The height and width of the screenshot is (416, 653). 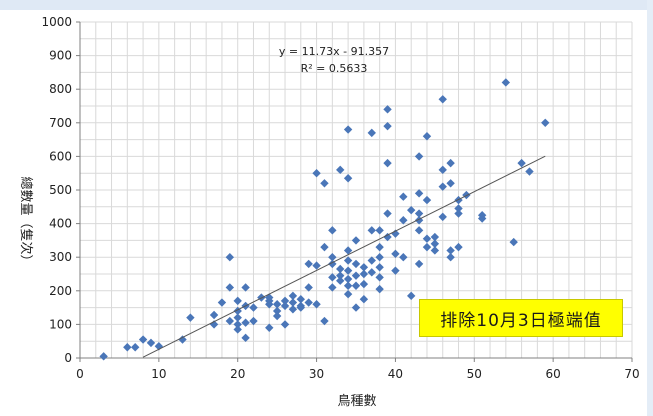 I want to click on annotation-box: 排除10月3日極端值, so click(x=521, y=318).